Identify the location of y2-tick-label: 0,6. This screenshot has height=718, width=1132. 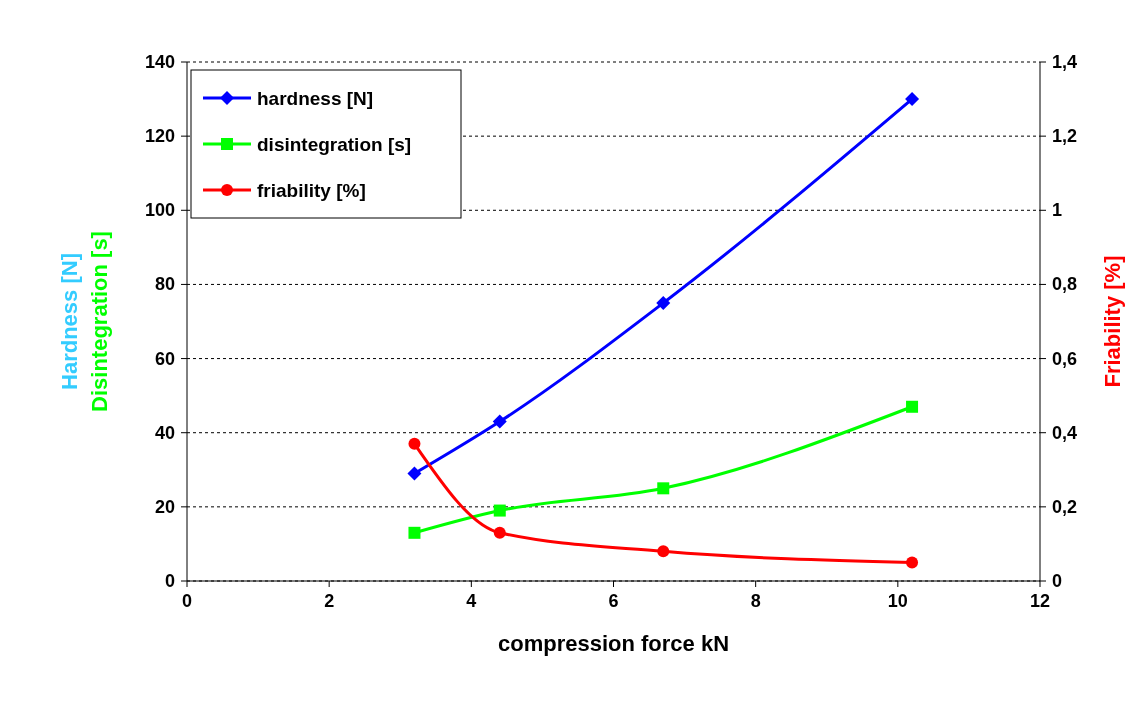
(1065, 358).